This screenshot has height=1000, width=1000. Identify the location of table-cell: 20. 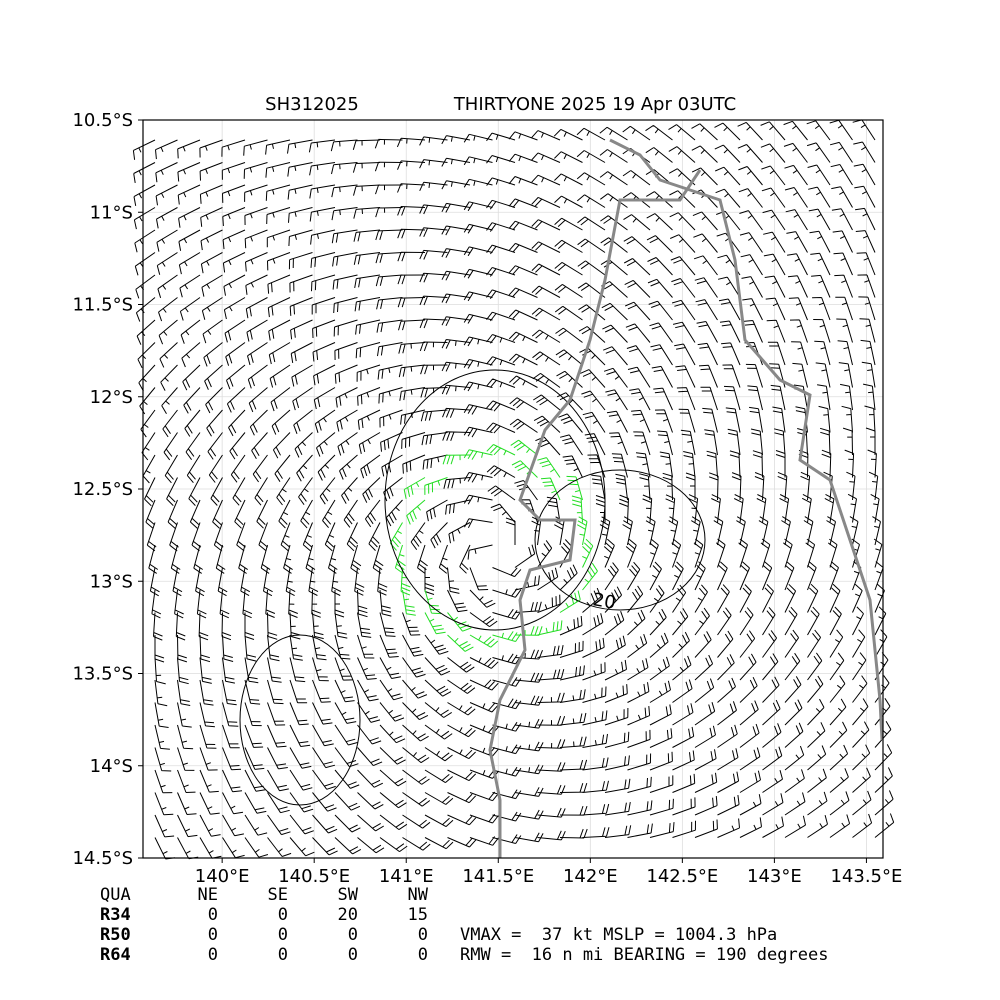
(348, 915).